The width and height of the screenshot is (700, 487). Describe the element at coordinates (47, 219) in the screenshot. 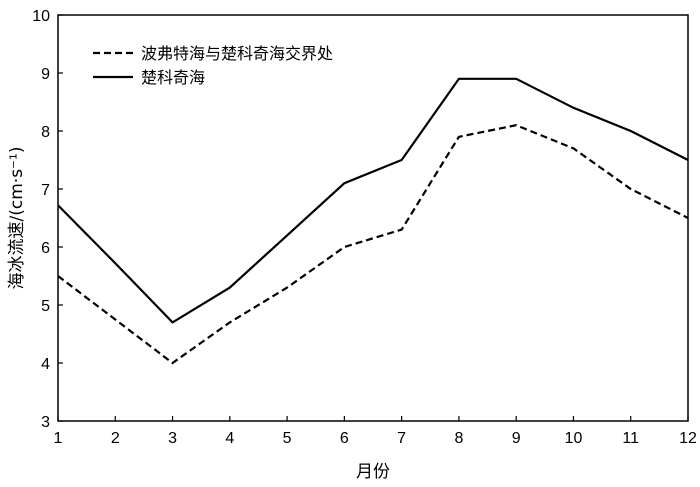

I see `y-axis: 3 4 5 6 7 8 9 10` at that location.